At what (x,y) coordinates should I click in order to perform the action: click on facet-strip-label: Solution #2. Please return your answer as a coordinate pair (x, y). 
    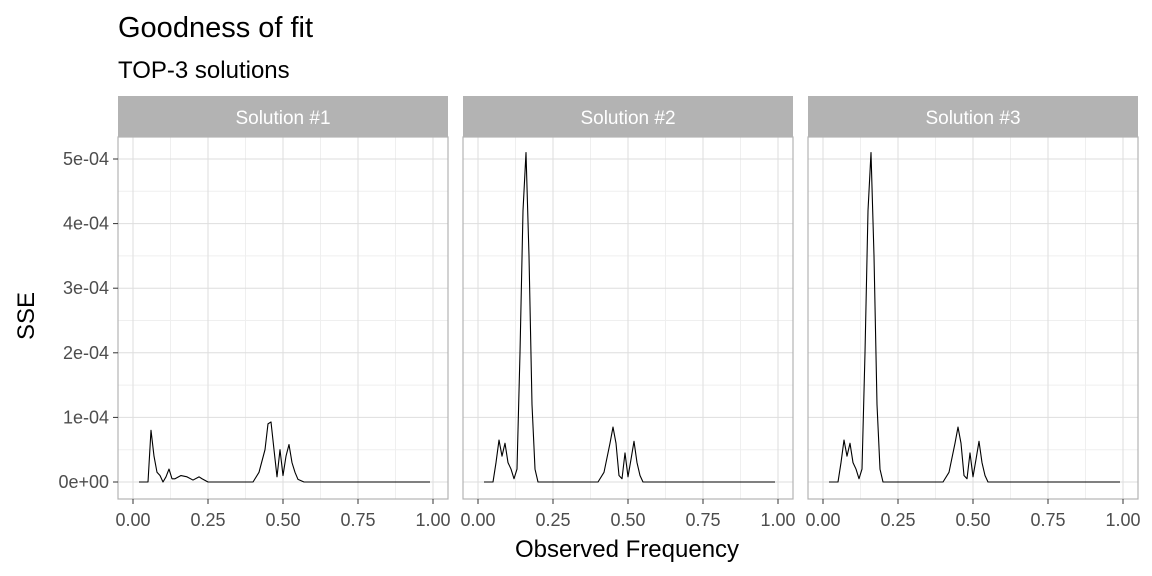
    Looking at the image, I should click on (627, 118).